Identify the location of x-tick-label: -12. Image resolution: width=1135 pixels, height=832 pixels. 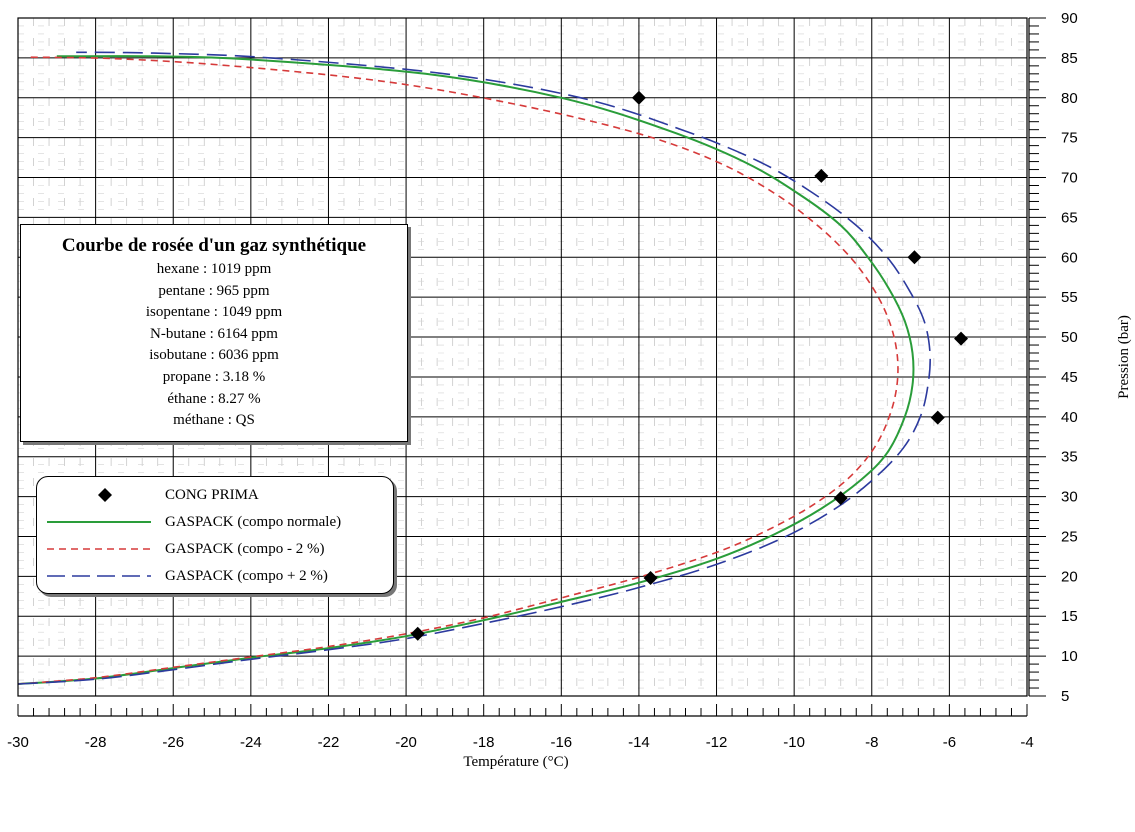
(717, 742).